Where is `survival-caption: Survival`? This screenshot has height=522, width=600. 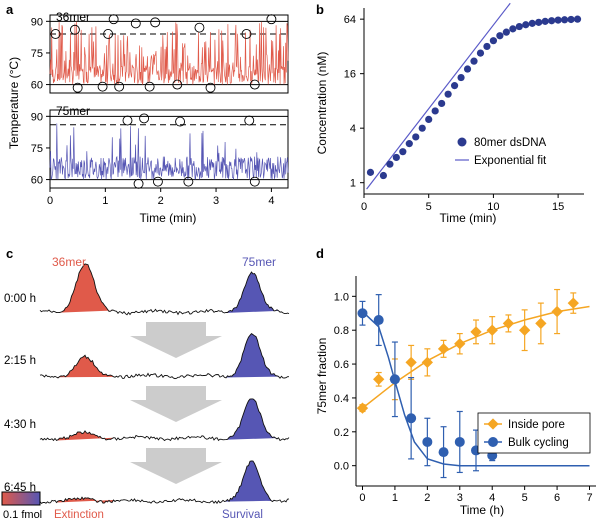 survival-caption: Survival is located at coordinates (242, 515).